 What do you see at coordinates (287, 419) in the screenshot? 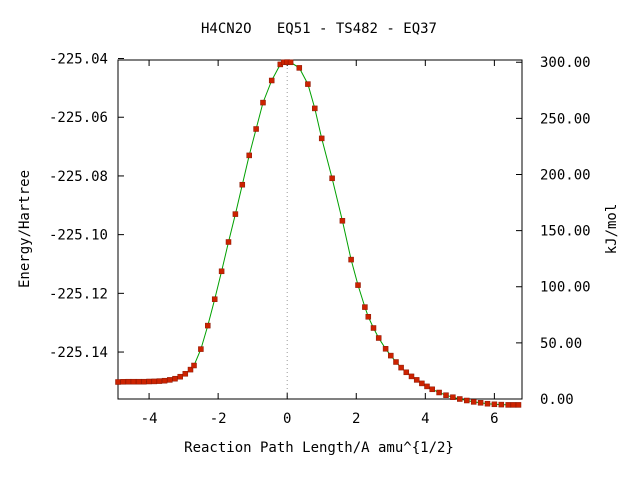
I see `x-tick-label: 0` at bounding box center [287, 419].